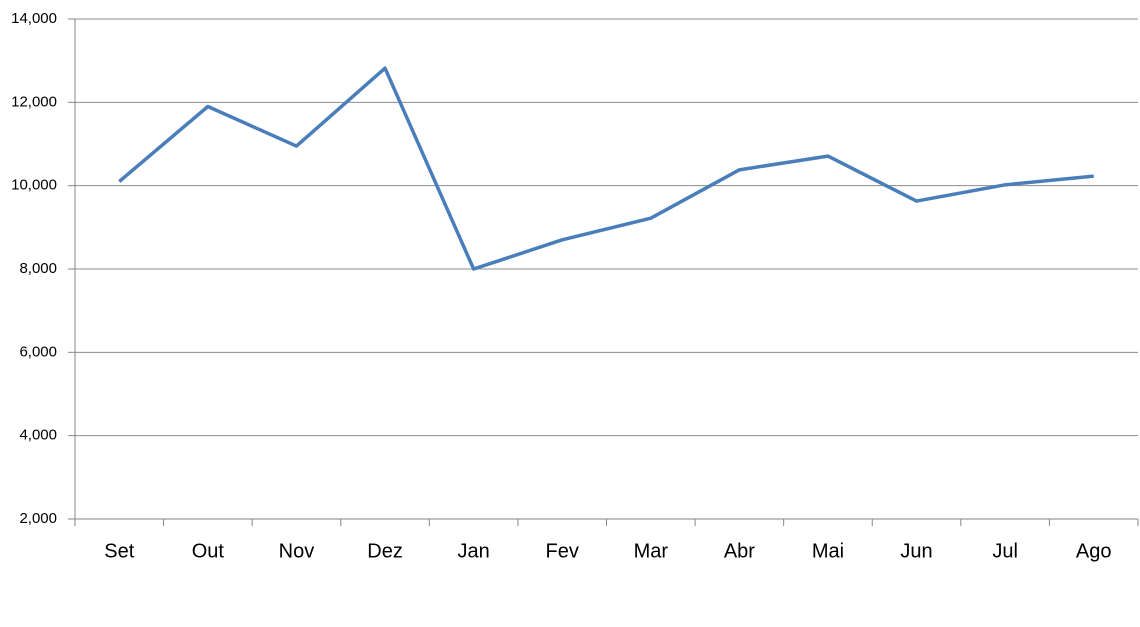  I want to click on x-tick-label: Abr, so click(739, 551).